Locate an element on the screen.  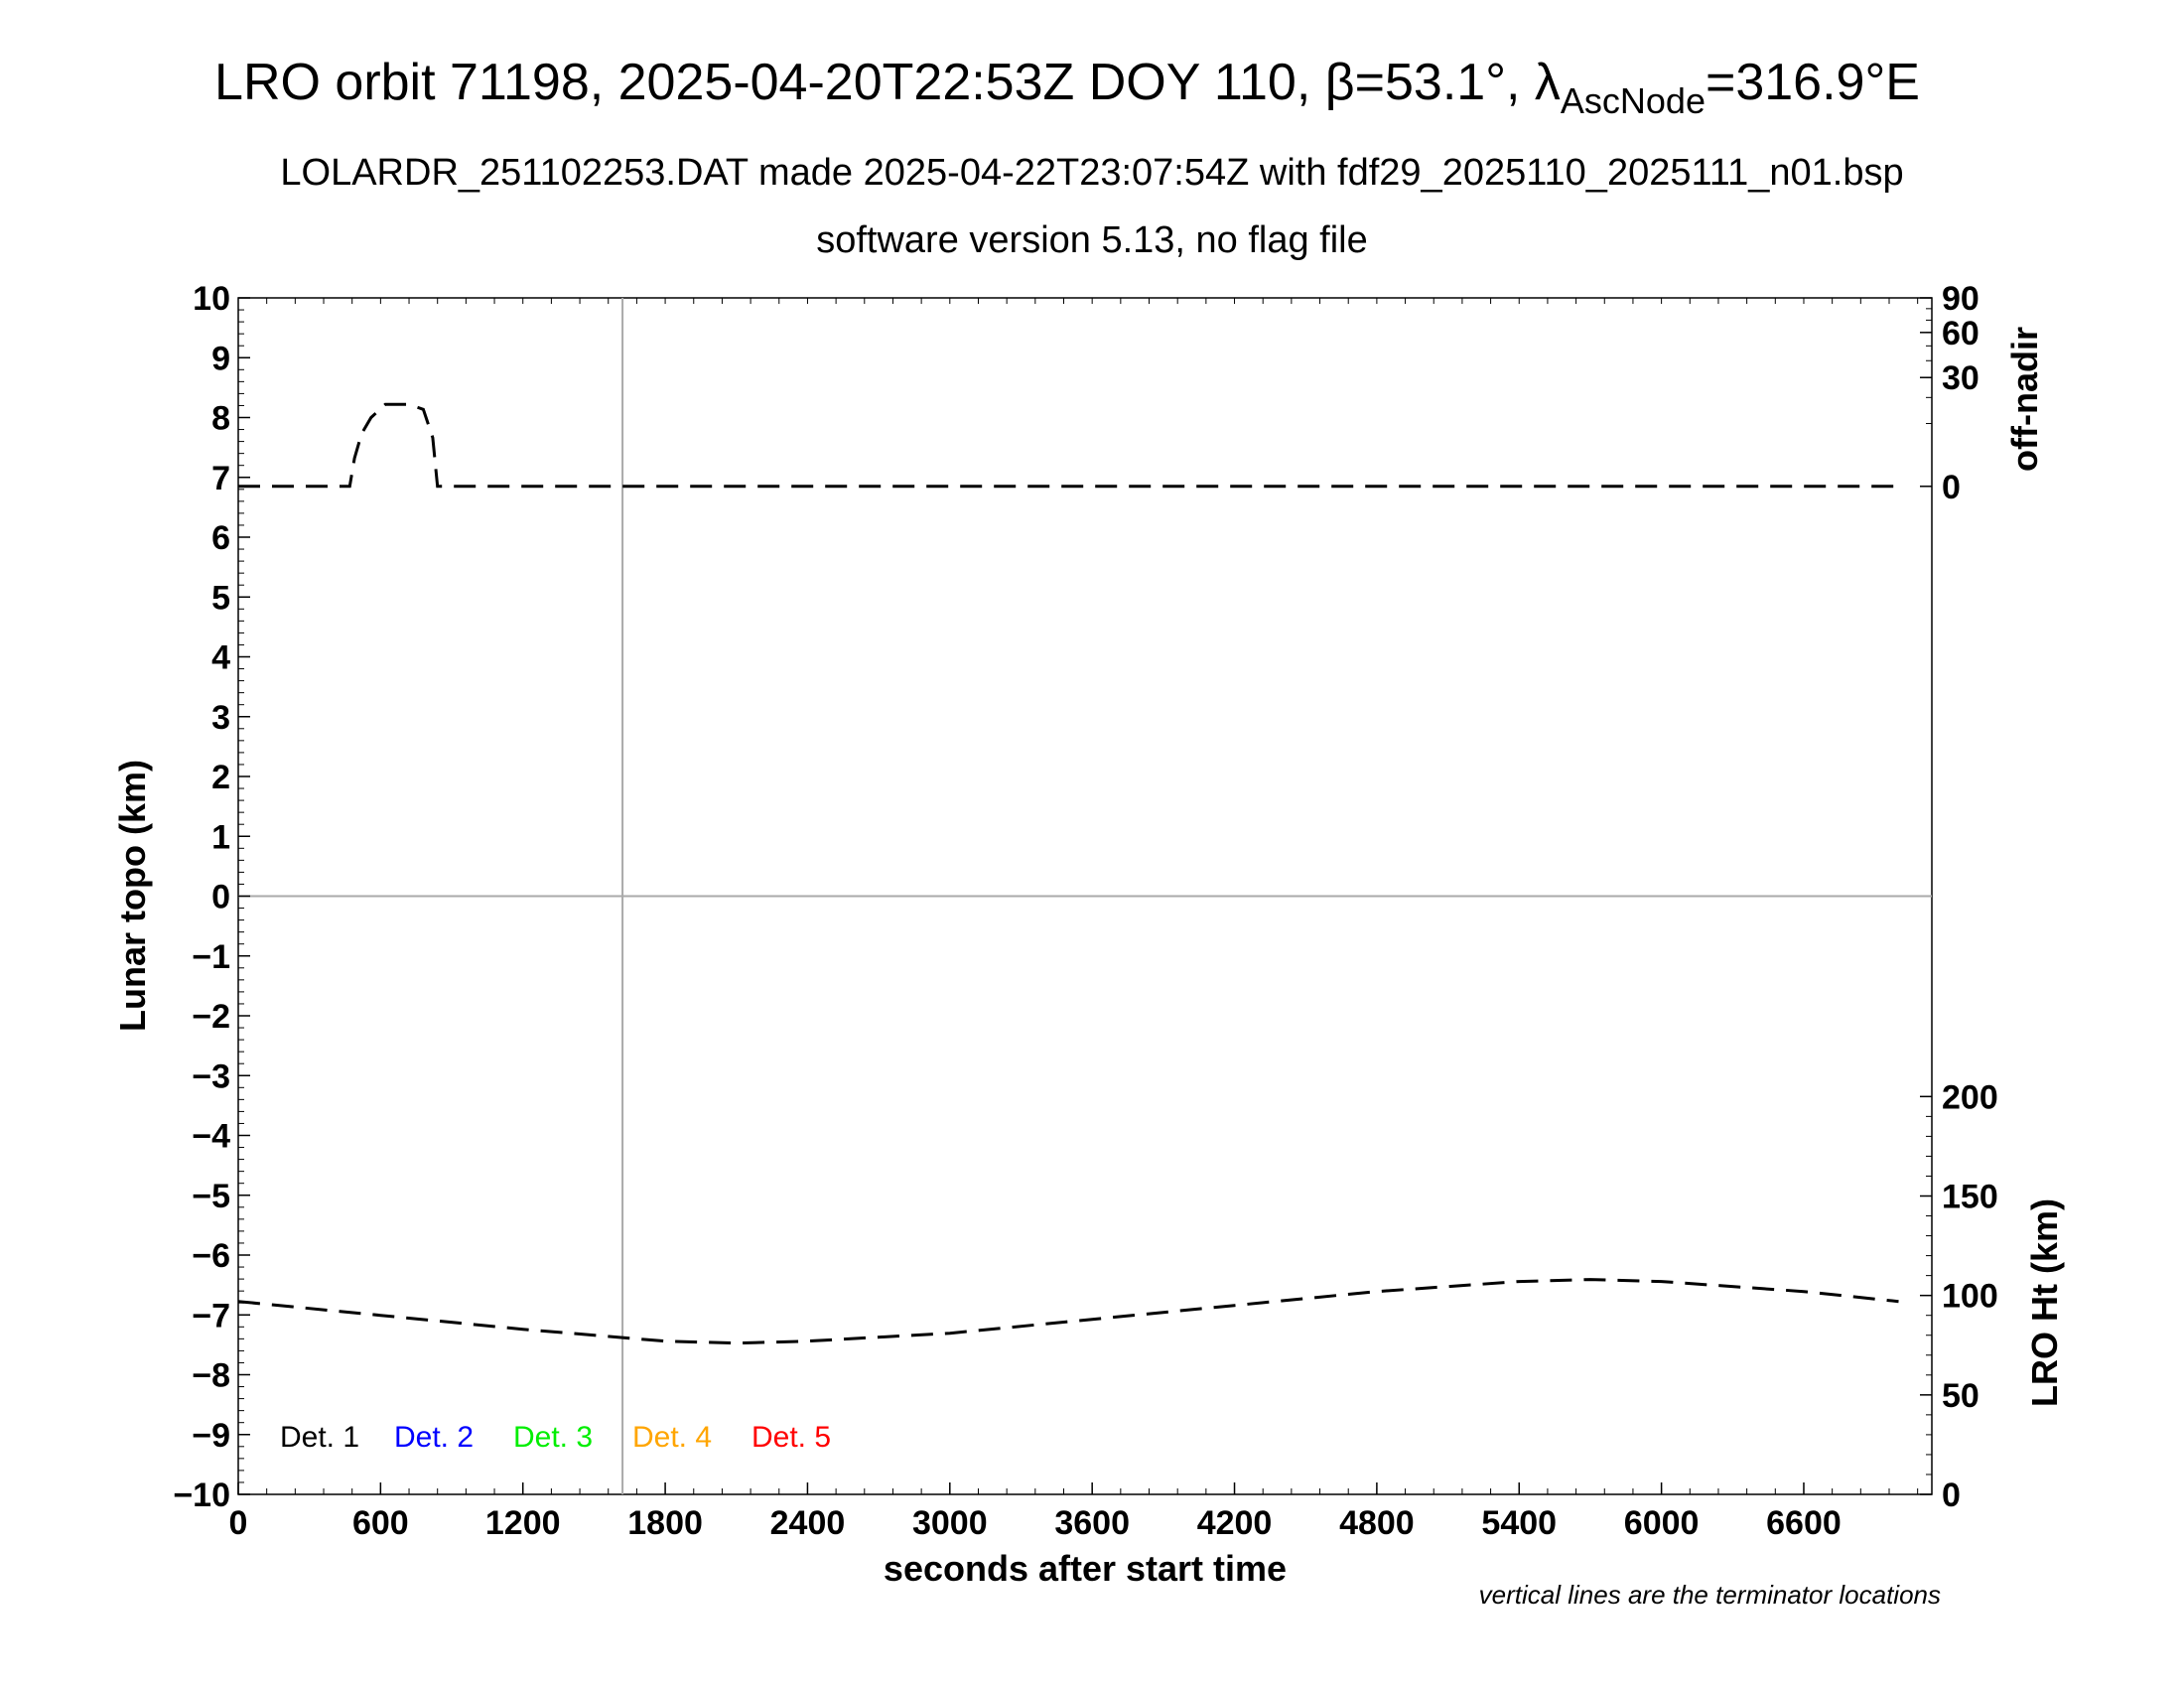
y-tick-label: 7 is located at coordinates (220, 478).